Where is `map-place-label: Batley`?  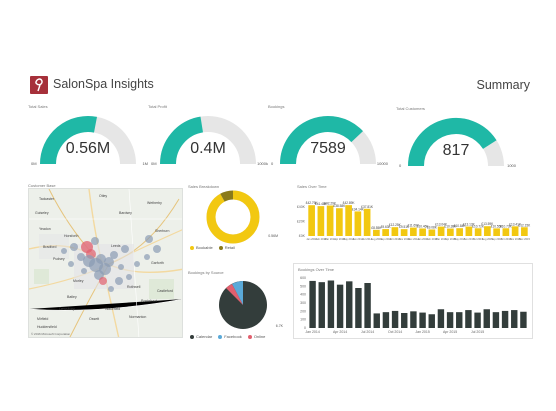 map-place-label: Batley is located at coordinates (72, 297).